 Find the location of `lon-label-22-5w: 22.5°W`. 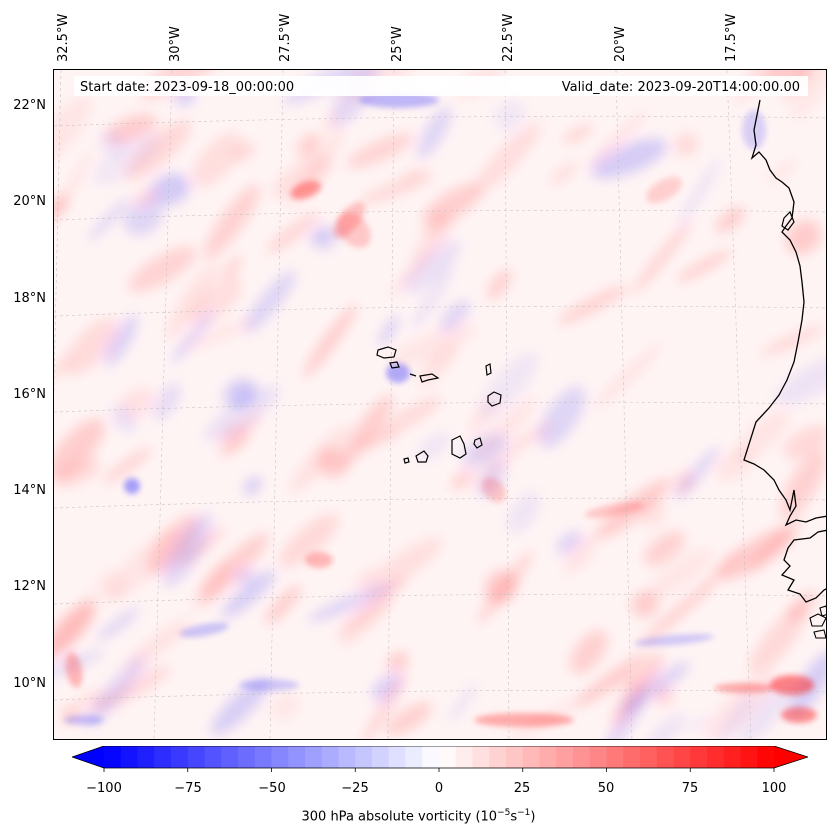

lon-label-22-5w: 22.5°W is located at coordinates (508, 37).